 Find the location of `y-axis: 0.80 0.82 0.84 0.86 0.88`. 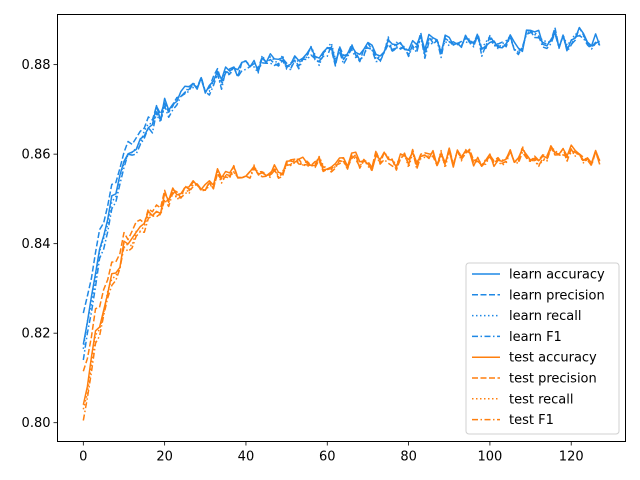

y-axis: 0.80 0.82 0.84 0.86 0.88 is located at coordinates (40, 244).